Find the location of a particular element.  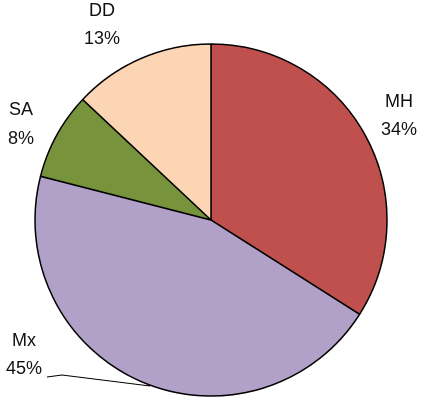

leader-line-mx is located at coordinates (98, 380).